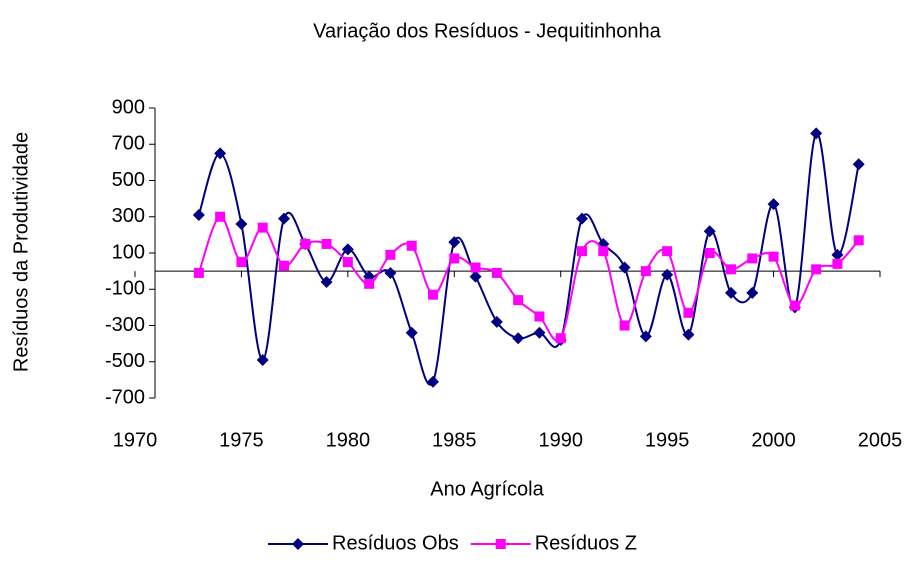  Describe the element at coordinates (586, 543) in the screenshot. I see `legend-label: Resíduos Z` at that location.